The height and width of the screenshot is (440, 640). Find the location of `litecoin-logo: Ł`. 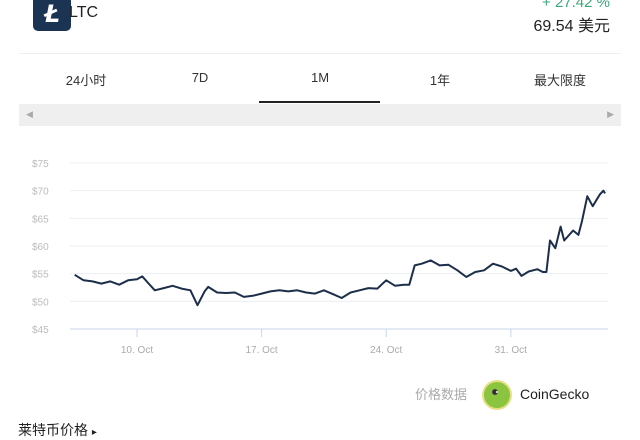

litecoin-logo: Ł is located at coordinates (52, 15).